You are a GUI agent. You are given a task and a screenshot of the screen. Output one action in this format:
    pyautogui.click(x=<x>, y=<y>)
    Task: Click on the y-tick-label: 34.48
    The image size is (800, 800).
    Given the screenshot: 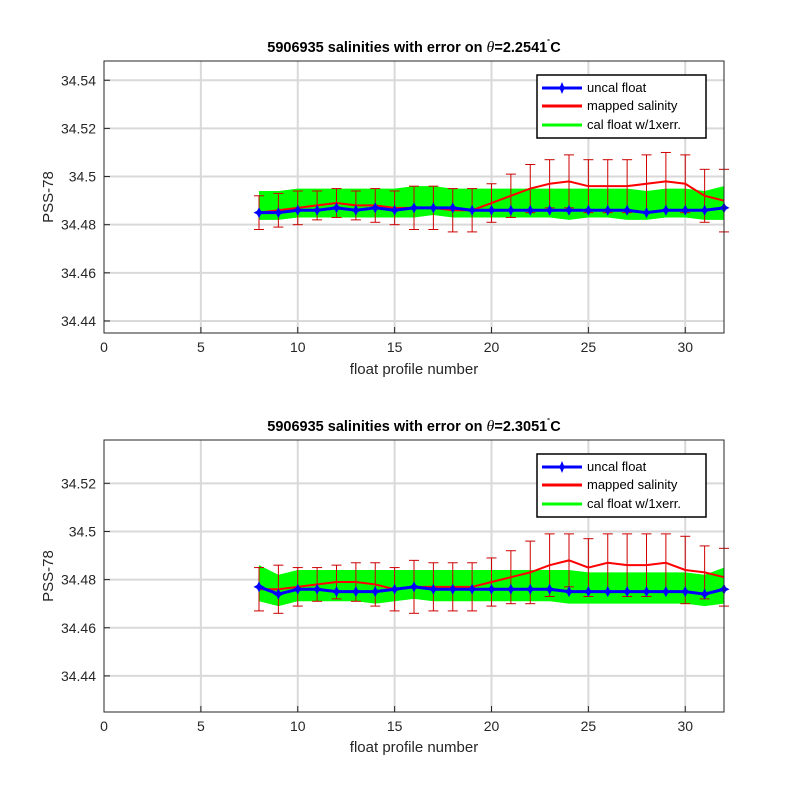 What is the action you would take?
    pyautogui.click(x=78, y=225)
    